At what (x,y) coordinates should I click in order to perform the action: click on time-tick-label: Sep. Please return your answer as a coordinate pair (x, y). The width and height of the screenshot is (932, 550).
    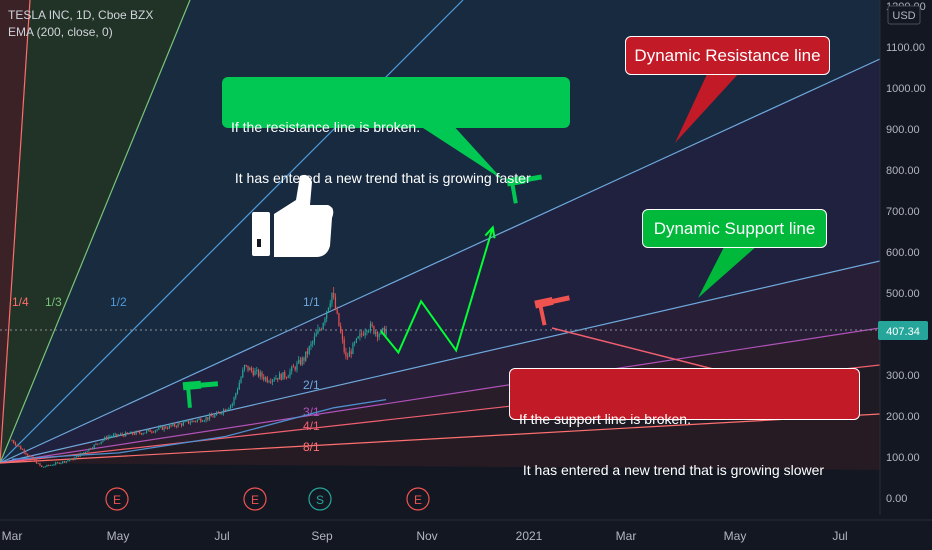
    Looking at the image, I should click on (322, 536).